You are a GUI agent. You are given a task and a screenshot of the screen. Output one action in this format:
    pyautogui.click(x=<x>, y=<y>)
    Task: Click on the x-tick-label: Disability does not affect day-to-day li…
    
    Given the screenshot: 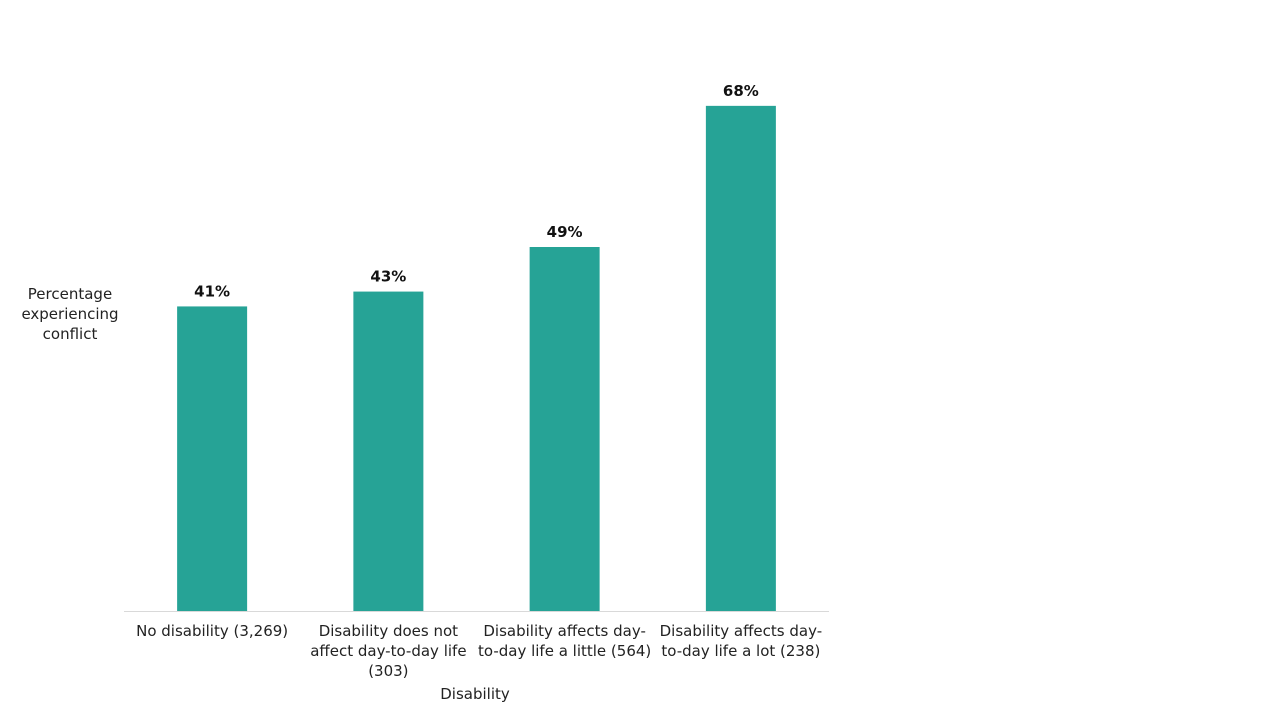 What is the action you would take?
    pyautogui.click(x=388, y=651)
    